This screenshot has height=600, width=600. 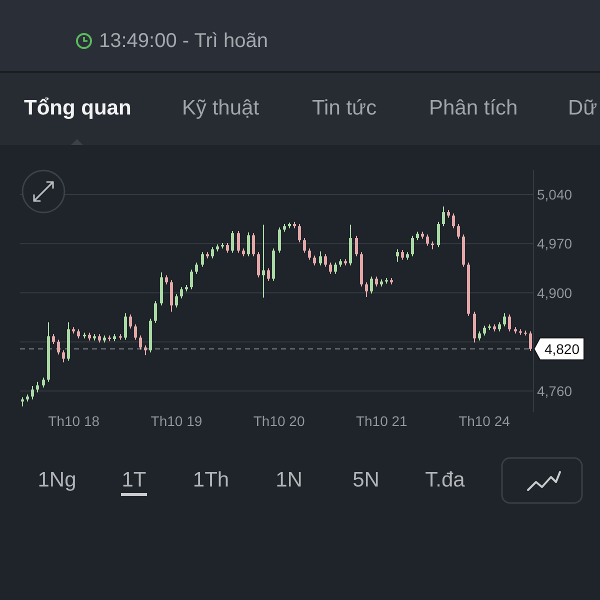 I want to click on text: 5N, so click(x=366, y=480).